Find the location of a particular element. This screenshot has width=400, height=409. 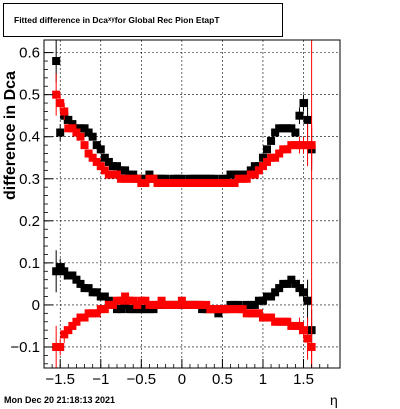

y-axis-label: difference in Dca is located at coordinates (10, 135).